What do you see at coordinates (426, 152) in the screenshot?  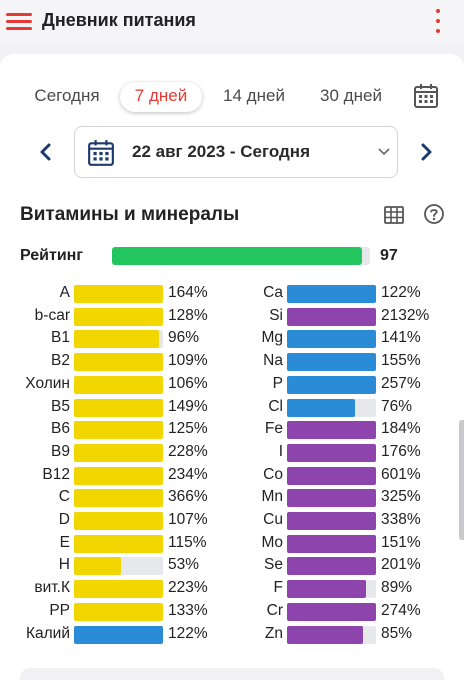 I see `chevron-right-icon` at bounding box center [426, 152].